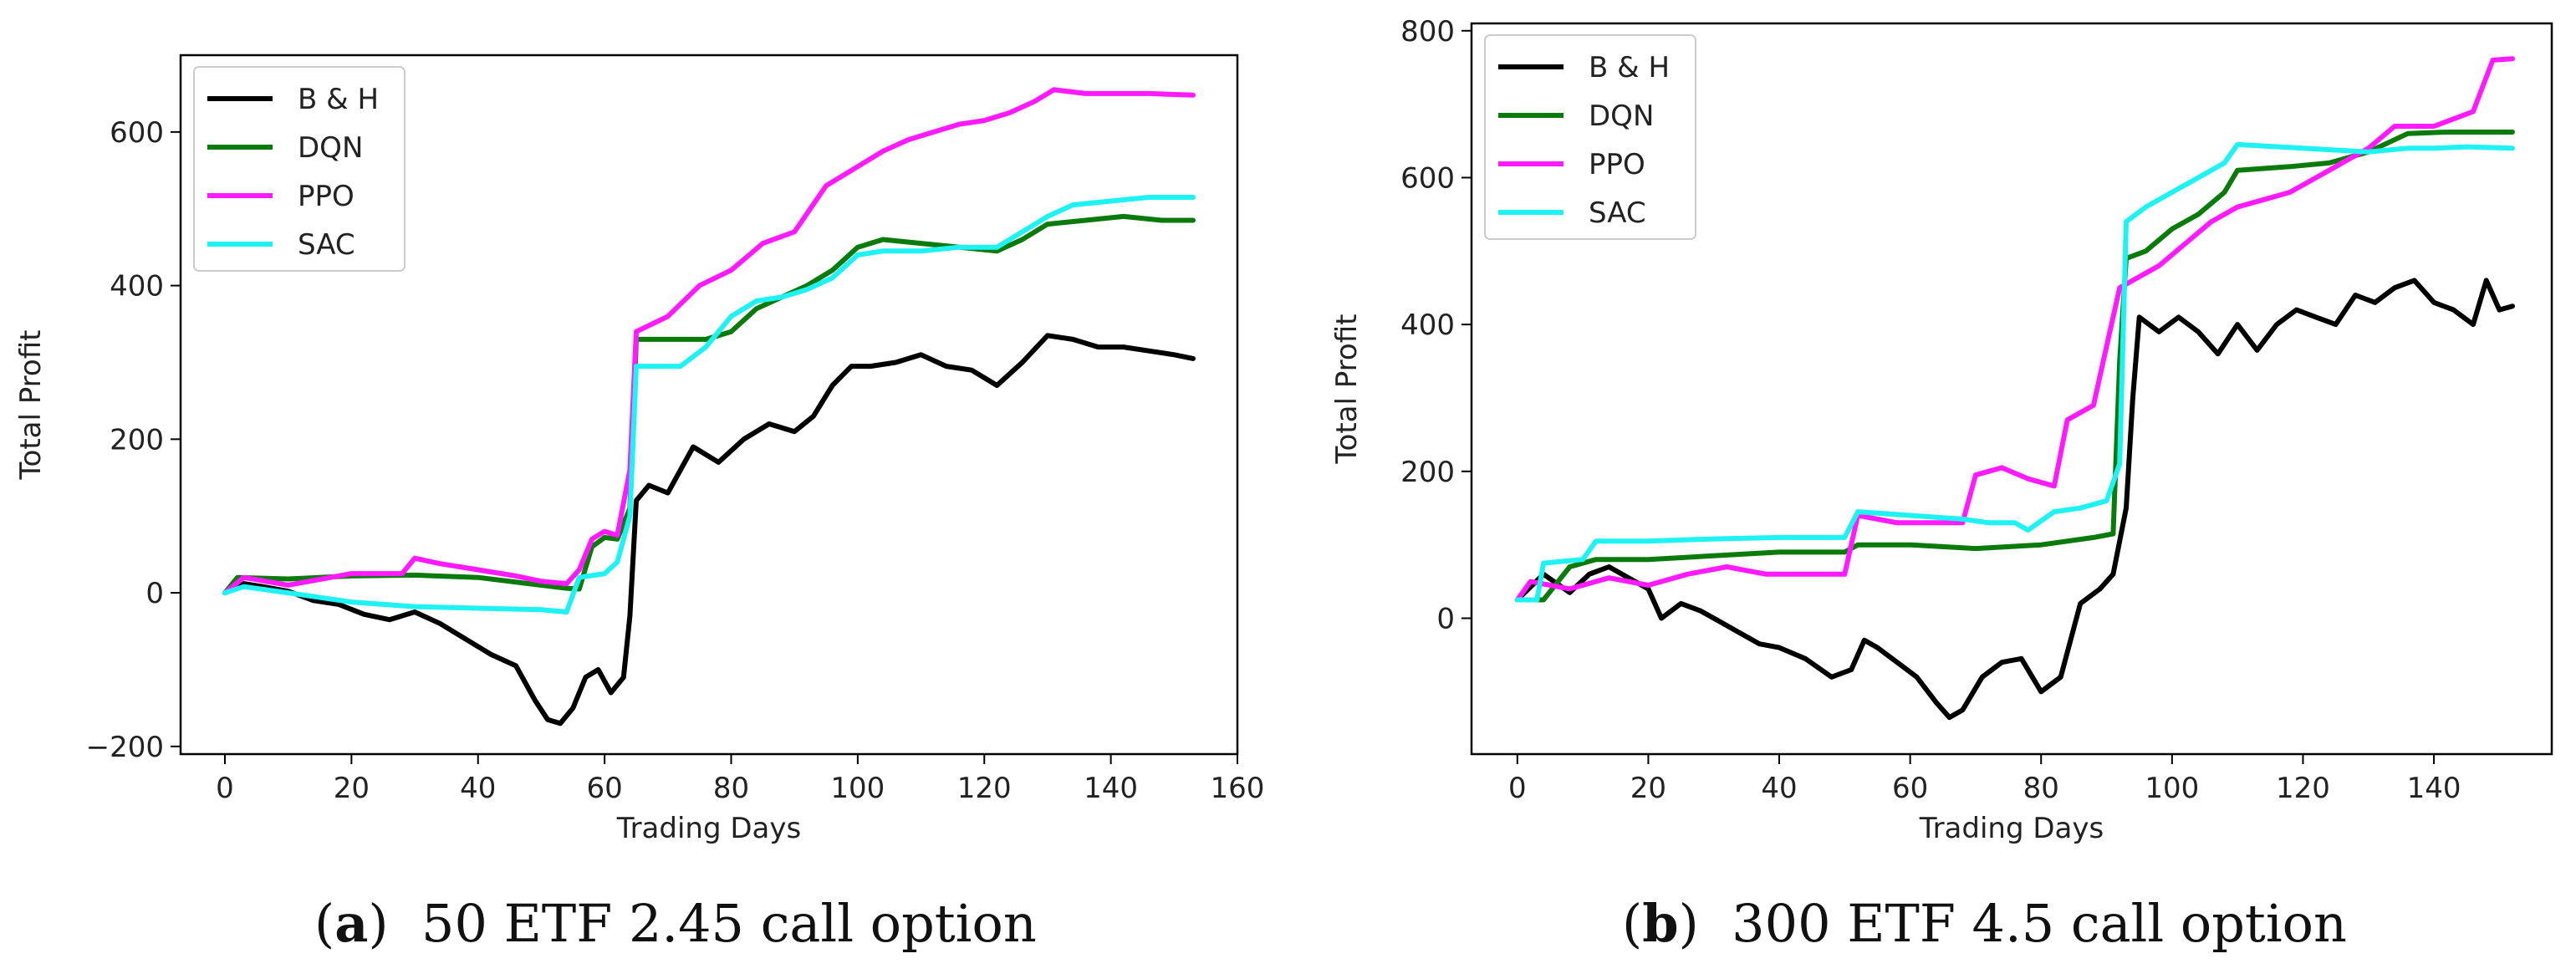  What do you see at coordinates (1111, 789) in the screenshot?
I see `chart-a-xtick-label: 140` at bounding box center [1111, 789].